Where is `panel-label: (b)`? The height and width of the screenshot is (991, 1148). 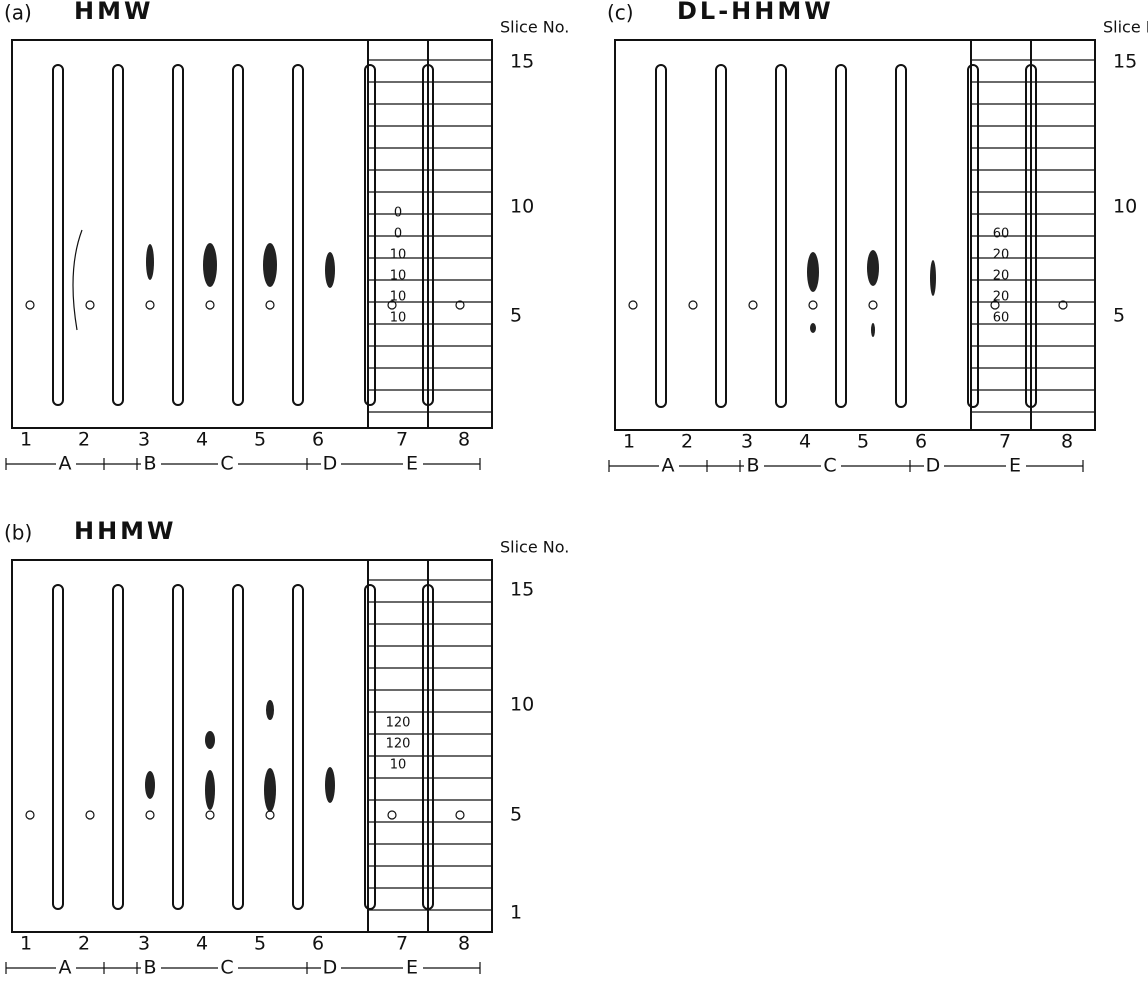
panel-label: (b) is located at coordinates (18, 533).